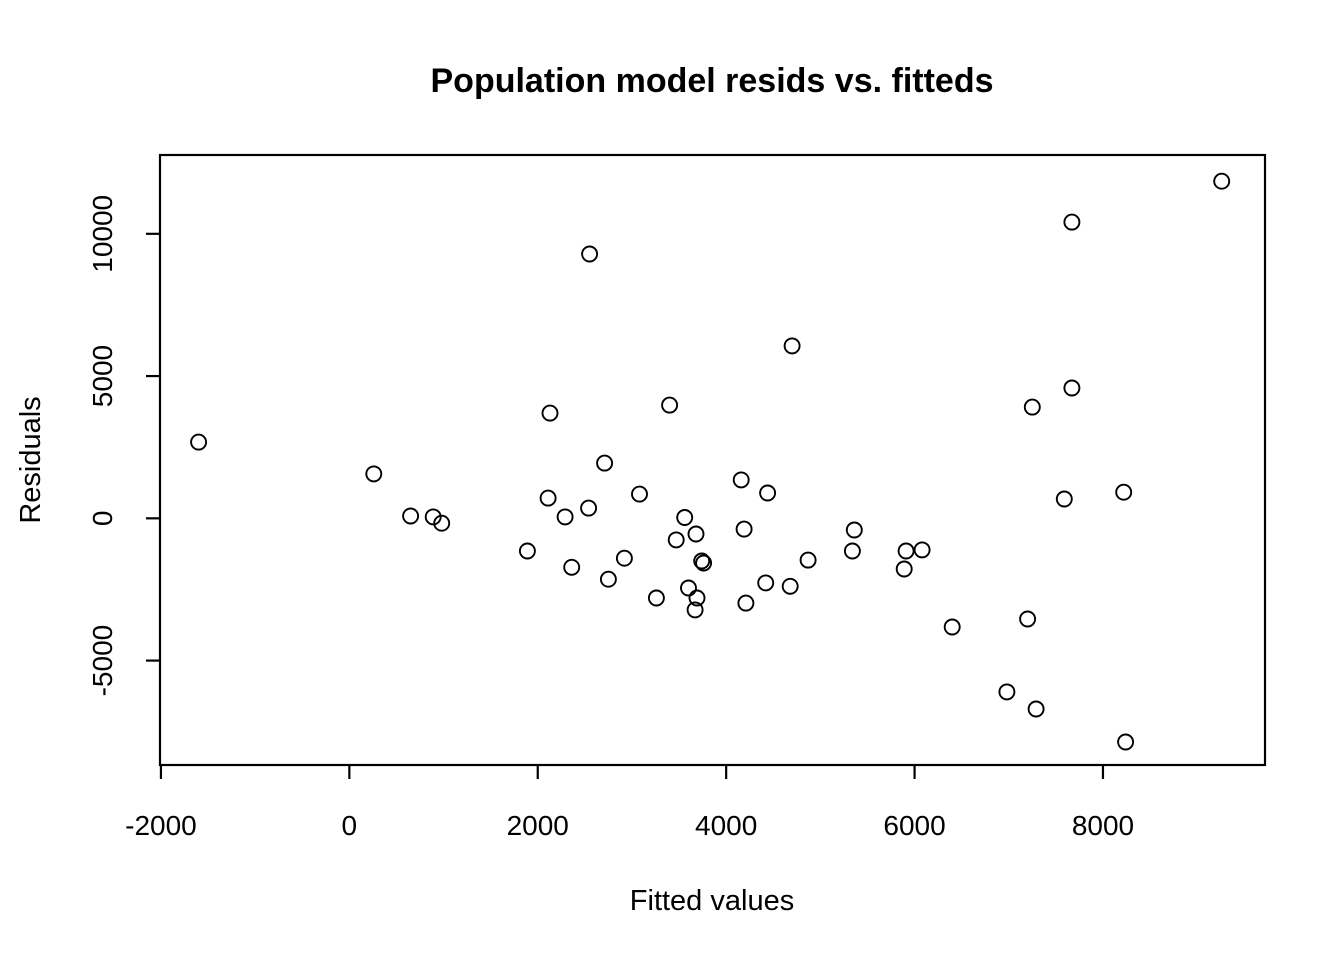 This screenshot has height=960, width=1344. I want to click on x-axis-ticks, so click(632, 772).